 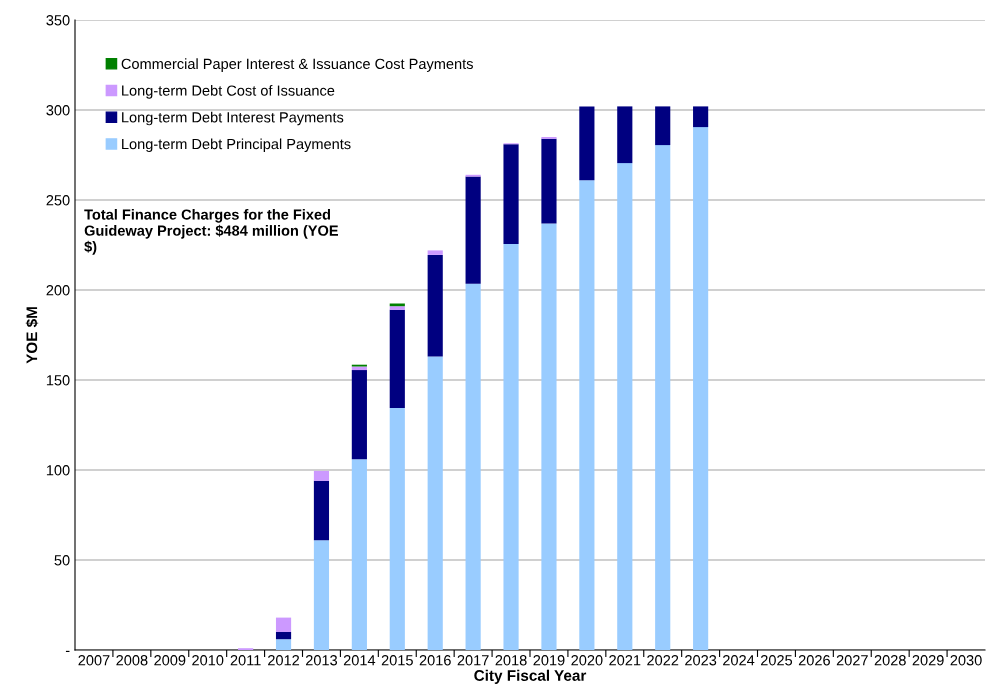 What do you see at coordinates (473, 660) in the screenshot?
I see `x-tick-label: 2017` at bounding box center [473, 660].